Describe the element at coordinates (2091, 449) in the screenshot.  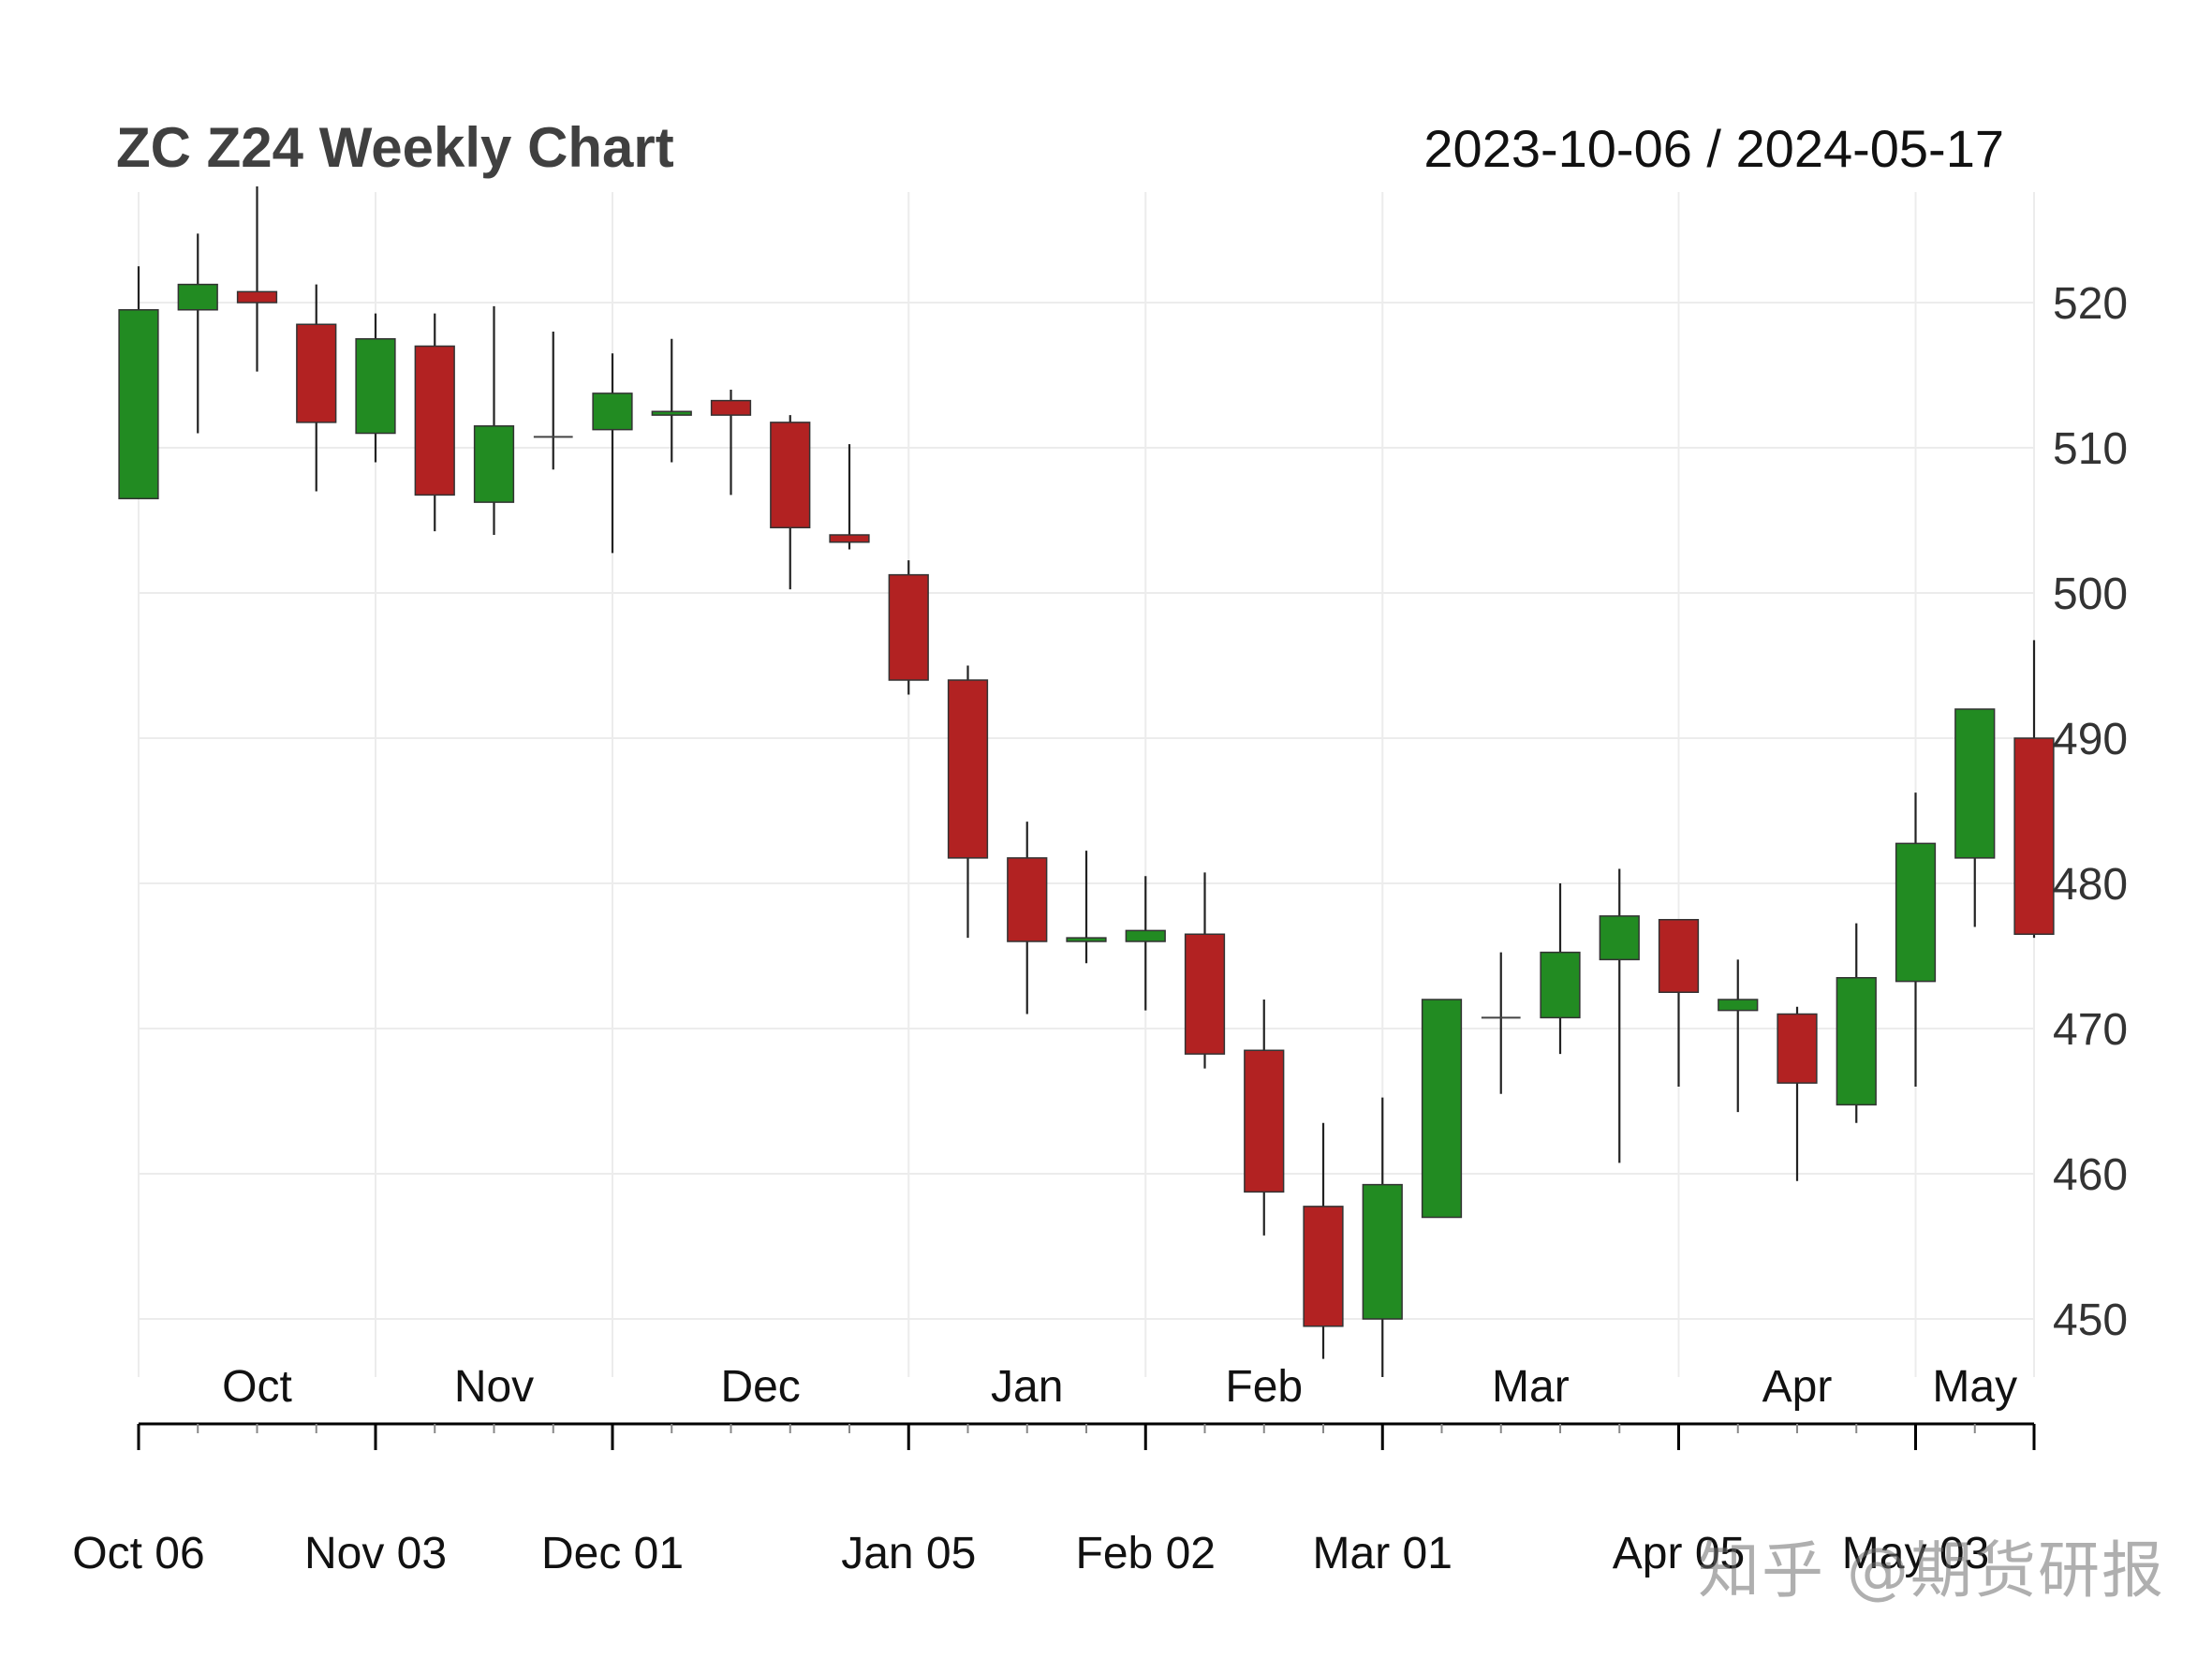
I see `y-tick-label: 510` at that location.